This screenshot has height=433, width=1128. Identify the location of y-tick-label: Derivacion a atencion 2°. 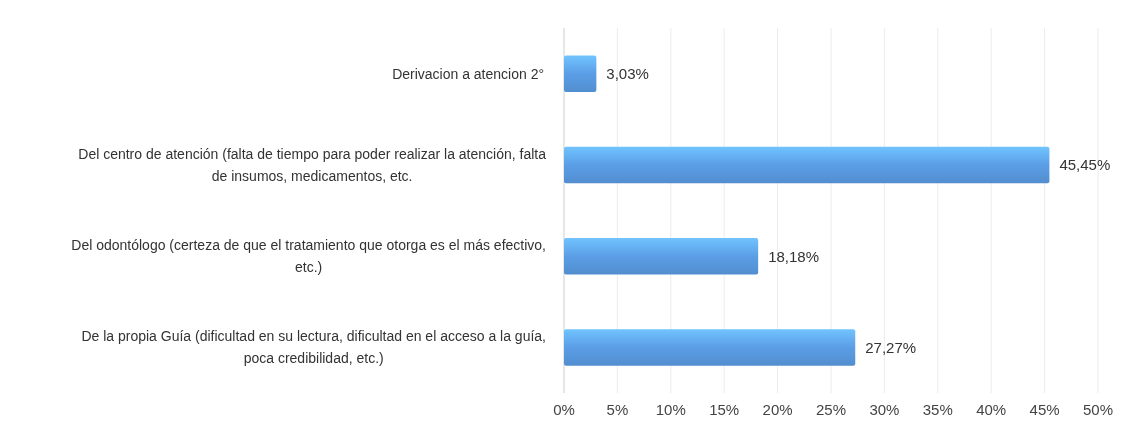
(468, 73).